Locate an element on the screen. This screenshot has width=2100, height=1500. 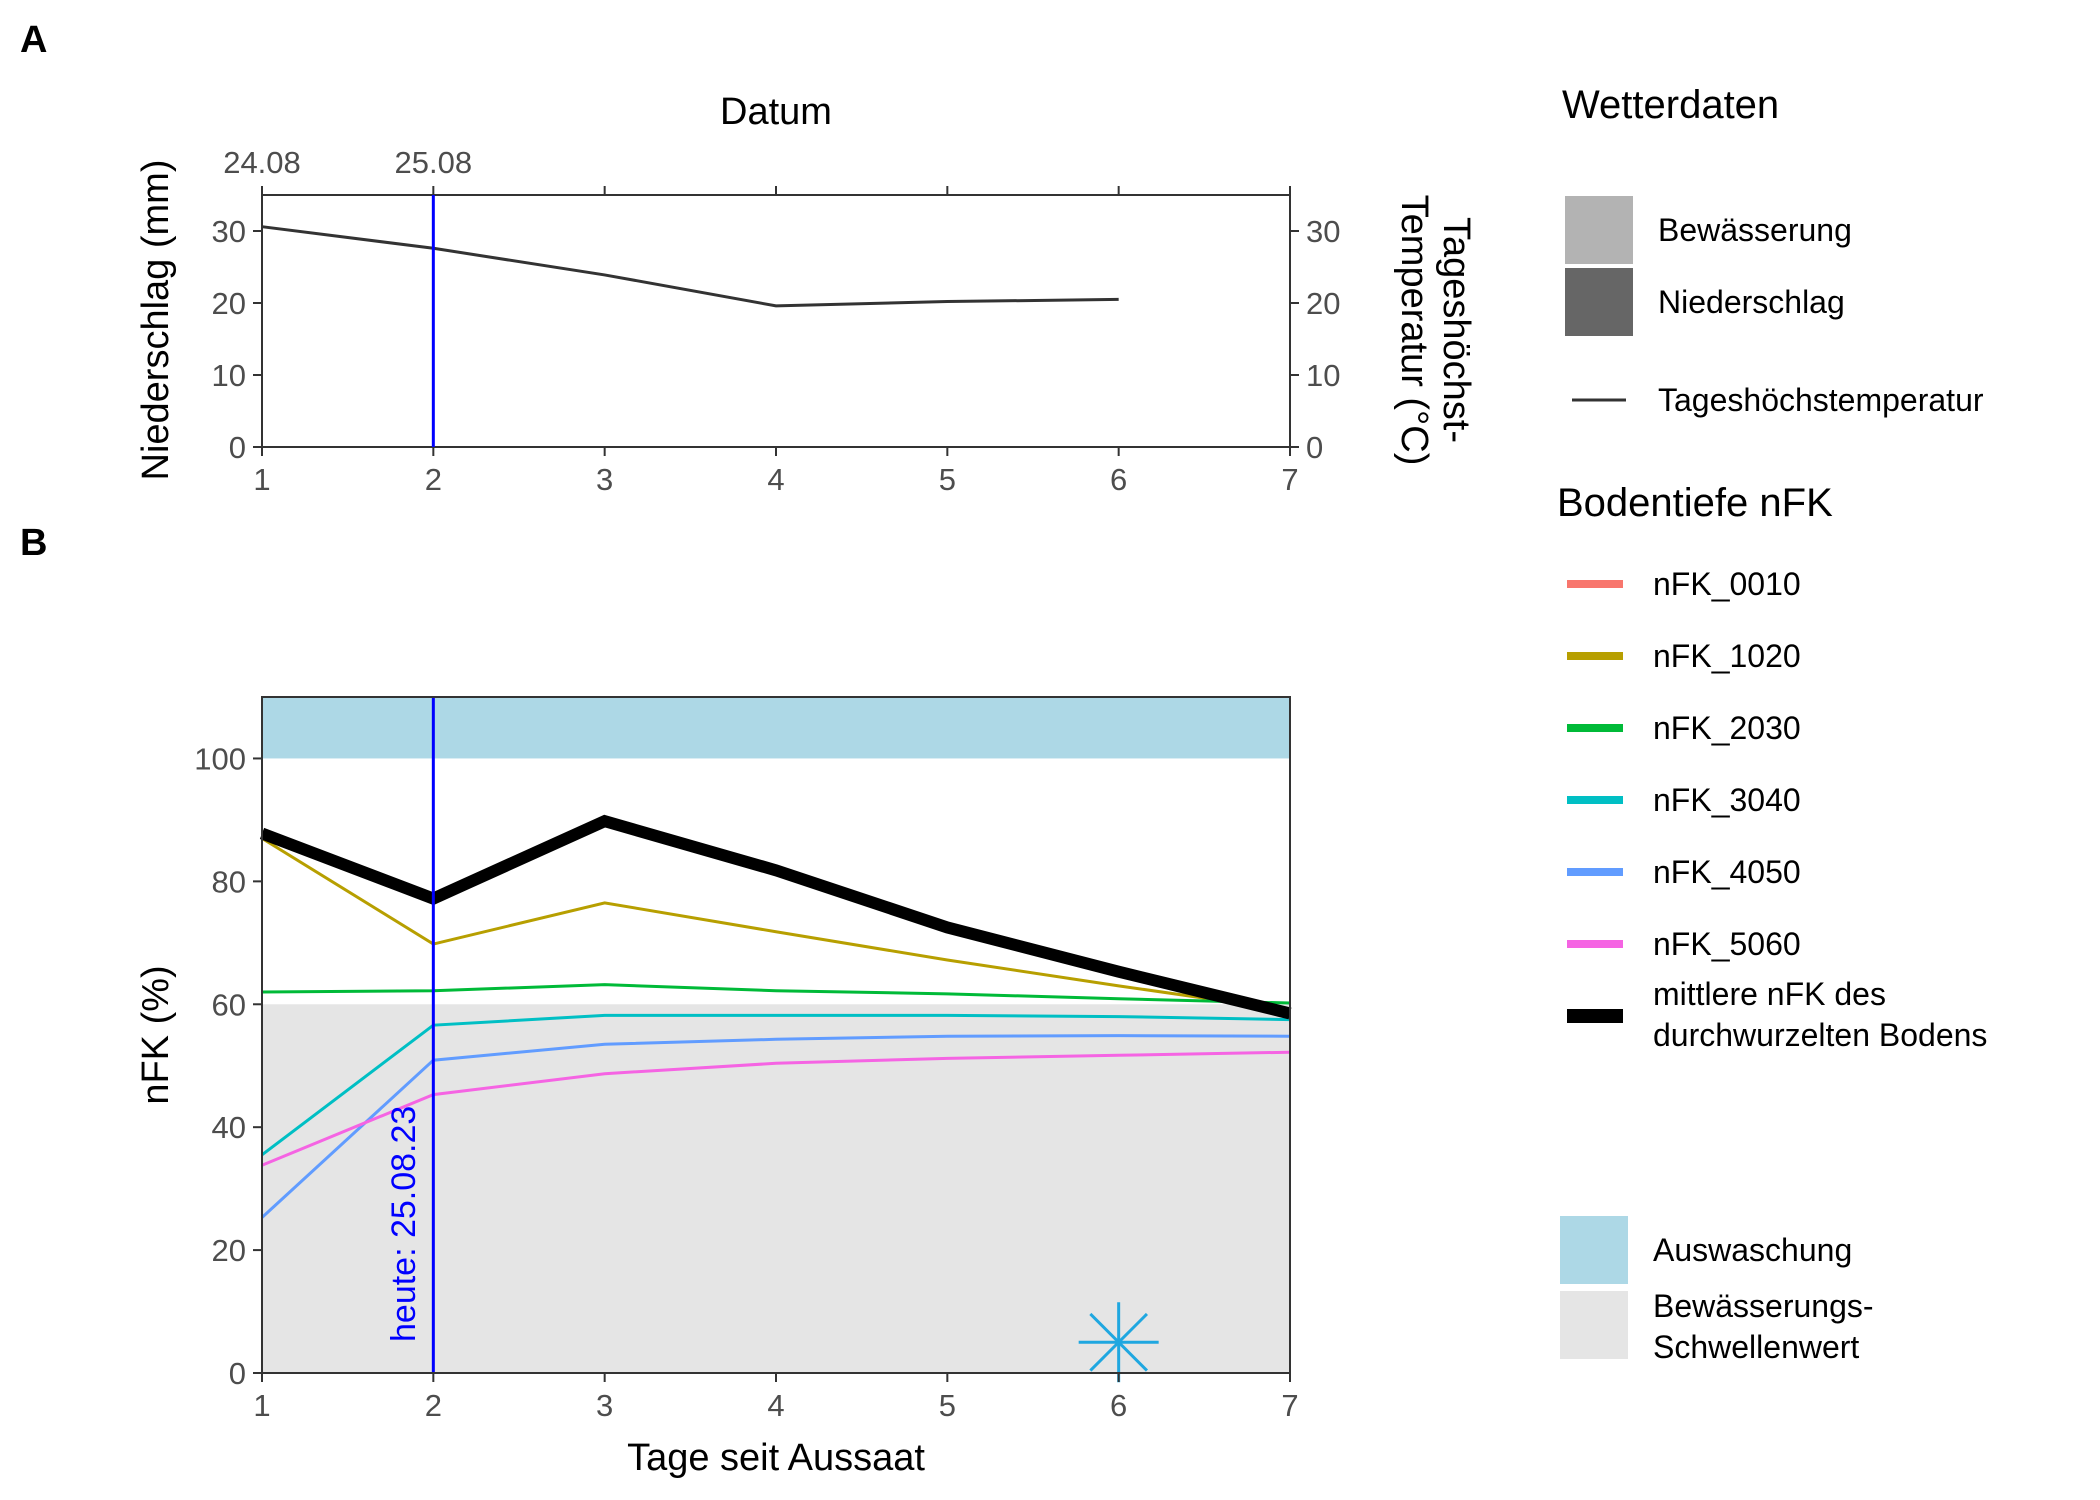
legend-soil-label-2: nFK_2030 is located at coordinates (1727, 728).